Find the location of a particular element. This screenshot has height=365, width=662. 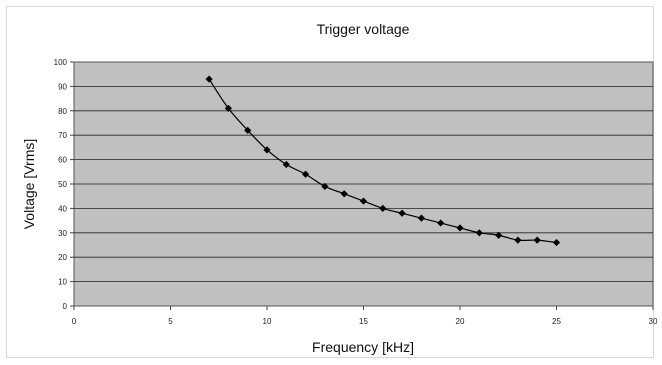

y-tick-label: 40 is located at coordinates (62, 208).